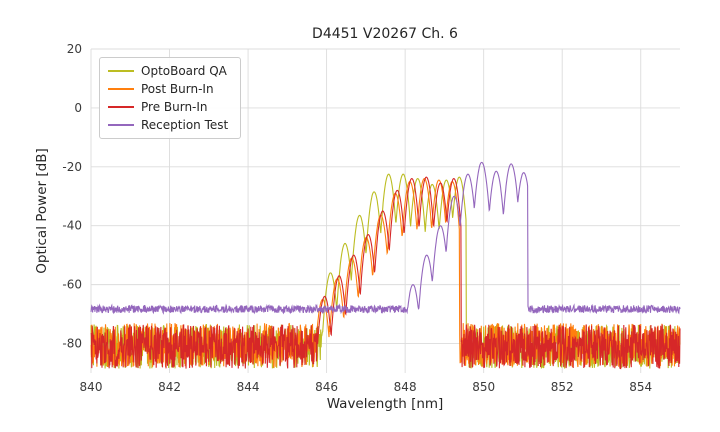 The height and width of the screenshot is (432, 720). I want to click on y-tick-label: 0, so click(78, 108).